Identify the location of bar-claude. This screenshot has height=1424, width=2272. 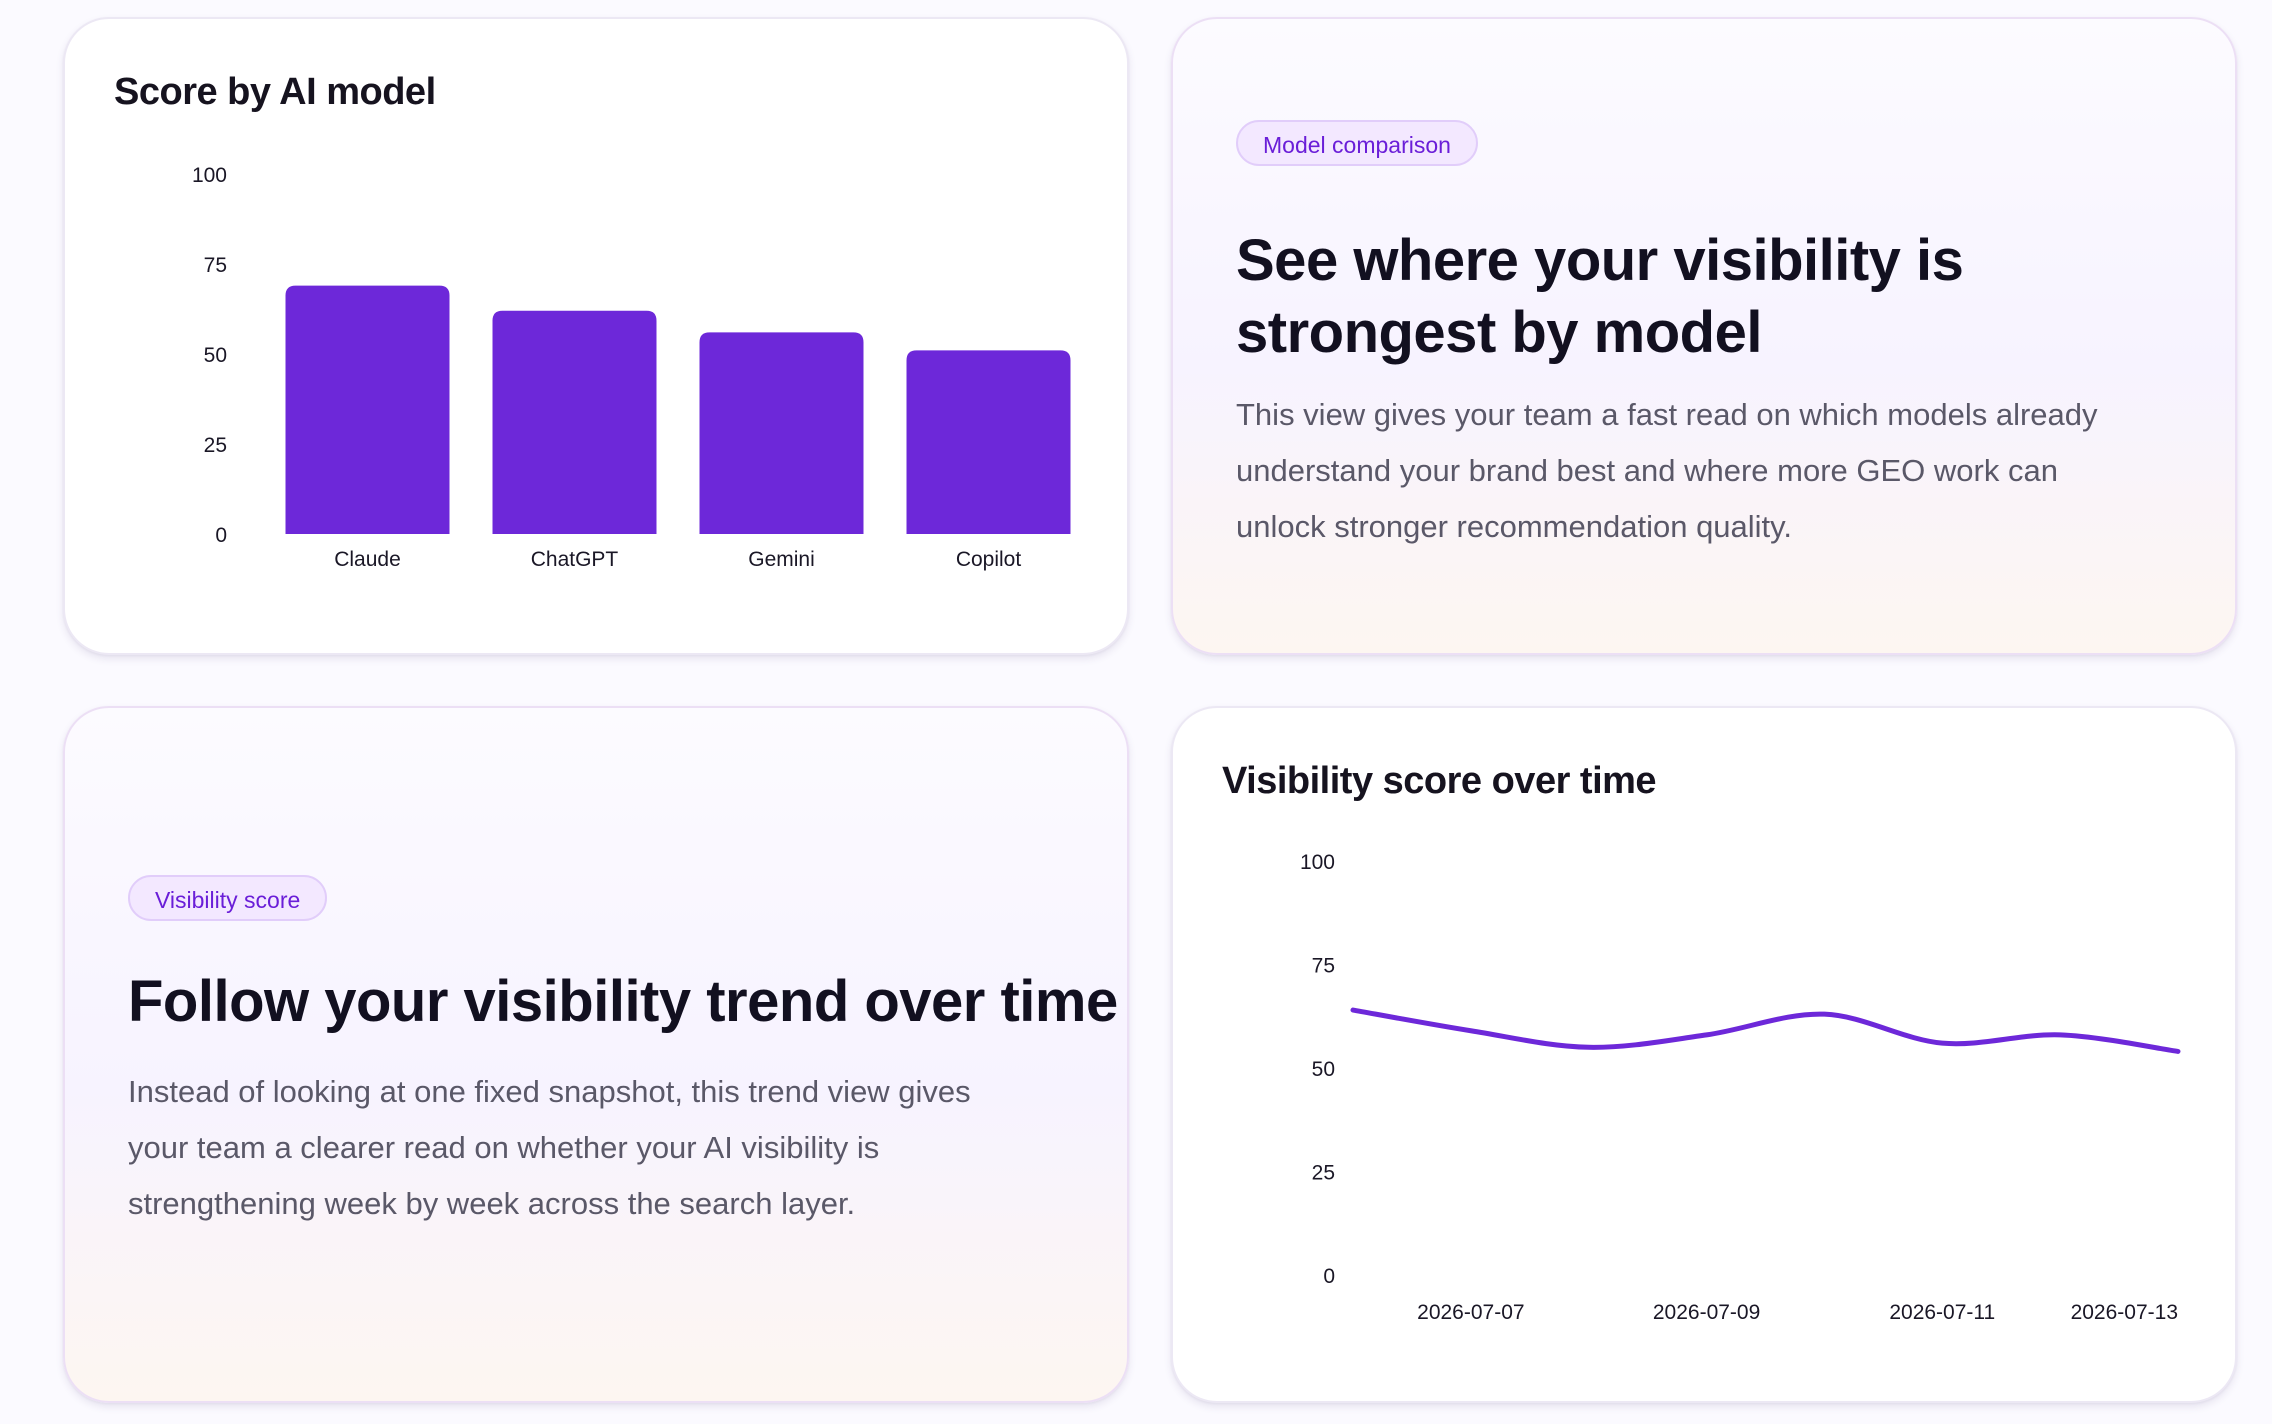
(367, 409).